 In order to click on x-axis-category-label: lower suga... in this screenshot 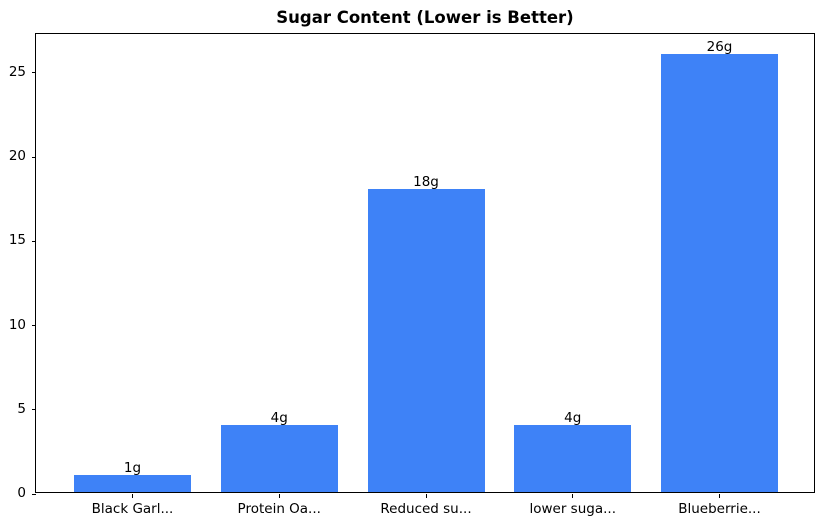, I will do `click(572, 509)`.